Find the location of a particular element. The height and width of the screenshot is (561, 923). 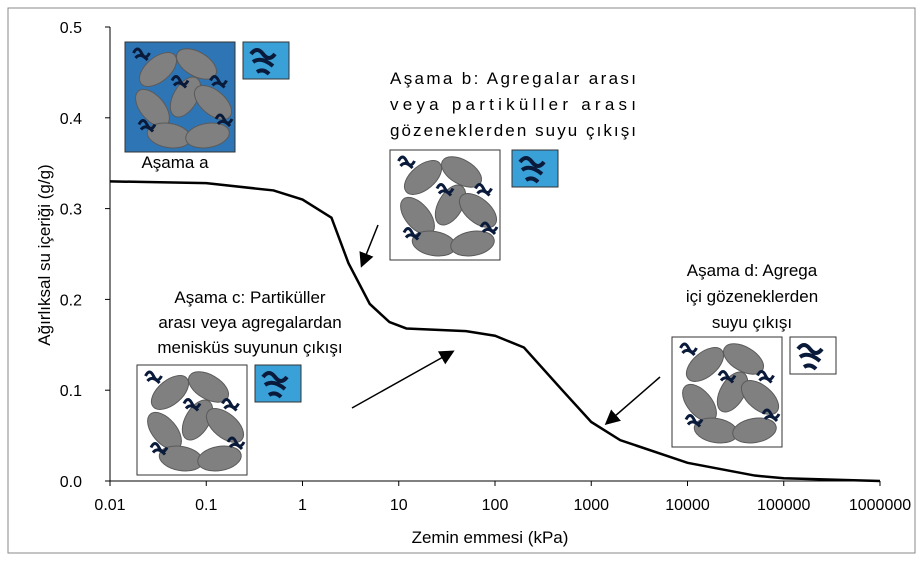

y-tick-label: 0.5 is located at coordinates (71, 28).